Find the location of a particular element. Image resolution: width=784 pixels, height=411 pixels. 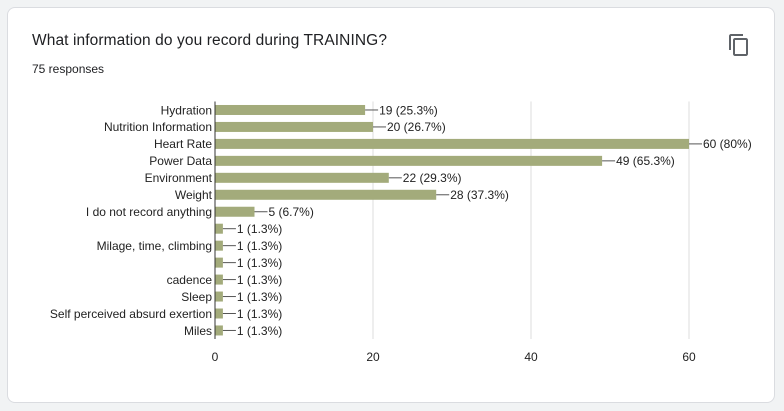

data-label: 5 (6.7%) is located at coordinates (291, 212).